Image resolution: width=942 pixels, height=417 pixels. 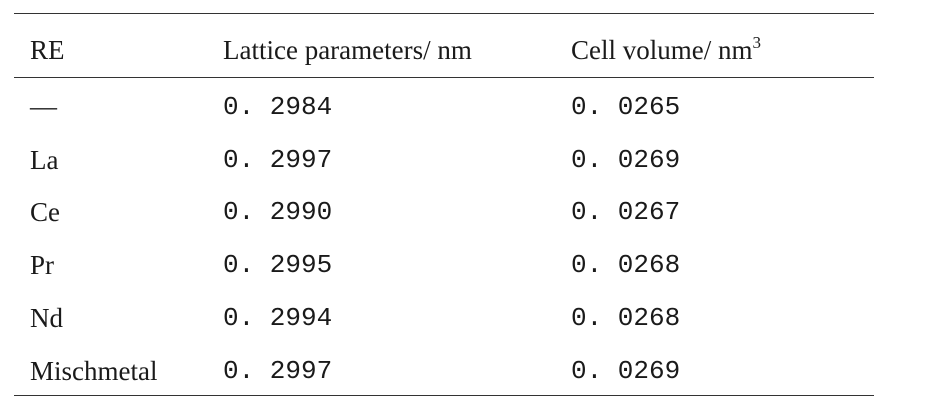 I want to click on row-1-lattice: 0. 2997, so click(x=278, y=160).